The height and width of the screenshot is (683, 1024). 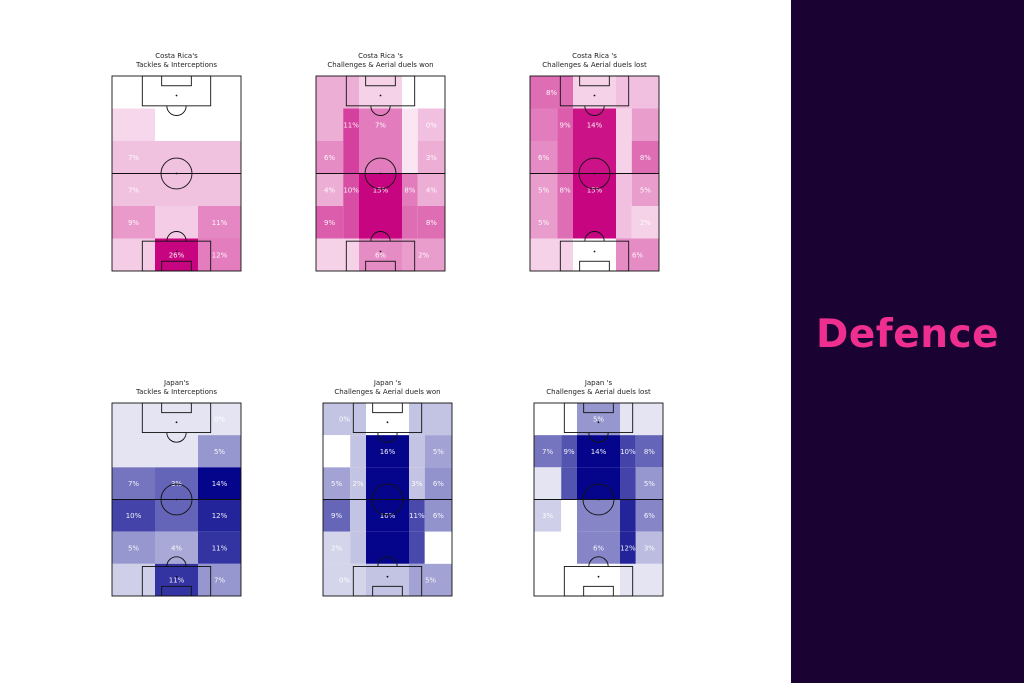 I want to click on cell-value-label: 10%, so click(x=134, y=516).